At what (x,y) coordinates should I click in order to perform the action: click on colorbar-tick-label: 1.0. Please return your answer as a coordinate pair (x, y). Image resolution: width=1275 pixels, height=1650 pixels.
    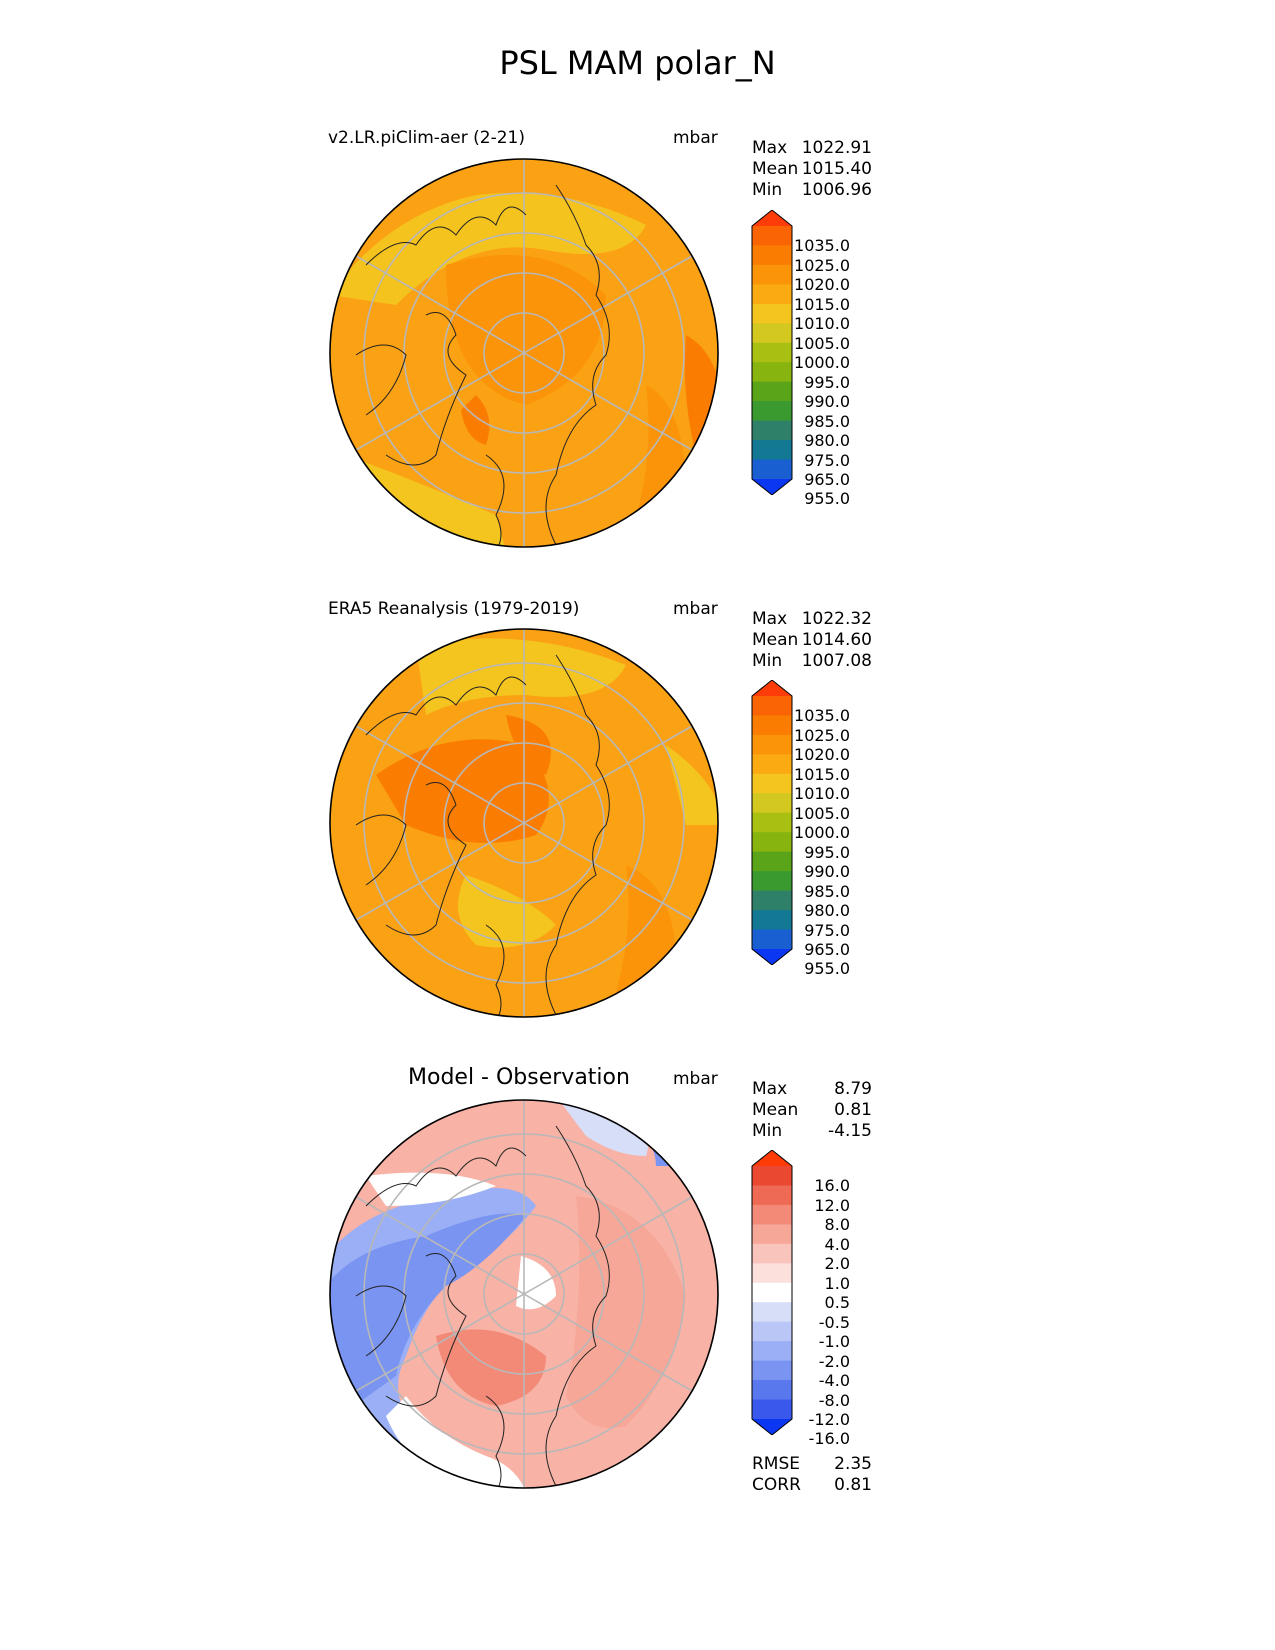
    Looking at the image, I should click on (837, 1283).